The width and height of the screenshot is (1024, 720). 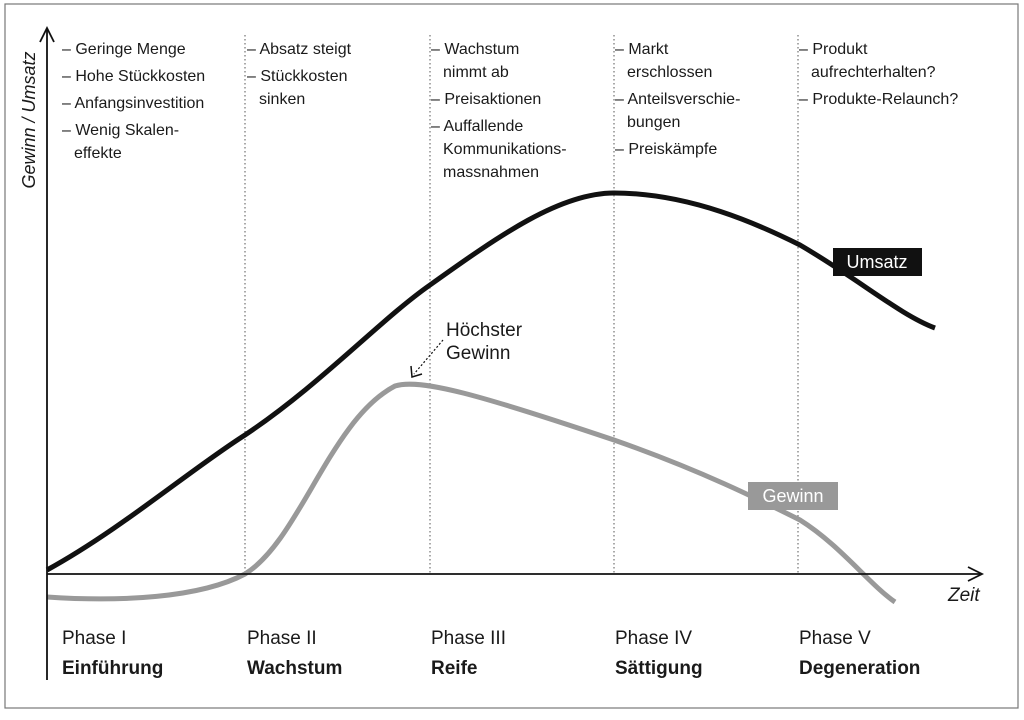 What do you see at coordinates (484, 330) in the screenshot?
I see `annotation-line: Höchster` at bounding box center [484, 330].